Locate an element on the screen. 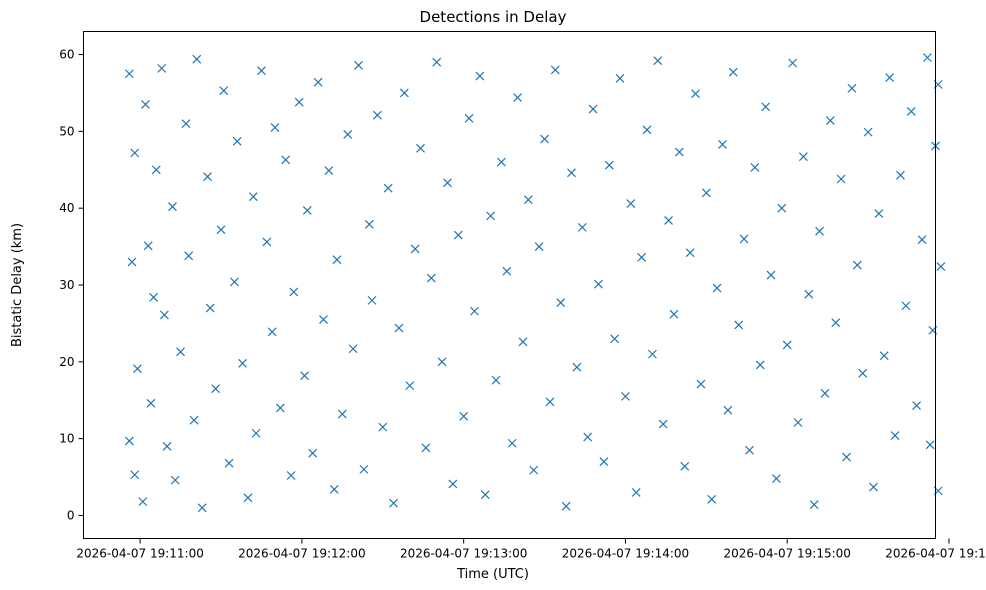 This screenshot has height=590, width=986. chart-title: Detections in Delay is located at coordinates (493, 17).